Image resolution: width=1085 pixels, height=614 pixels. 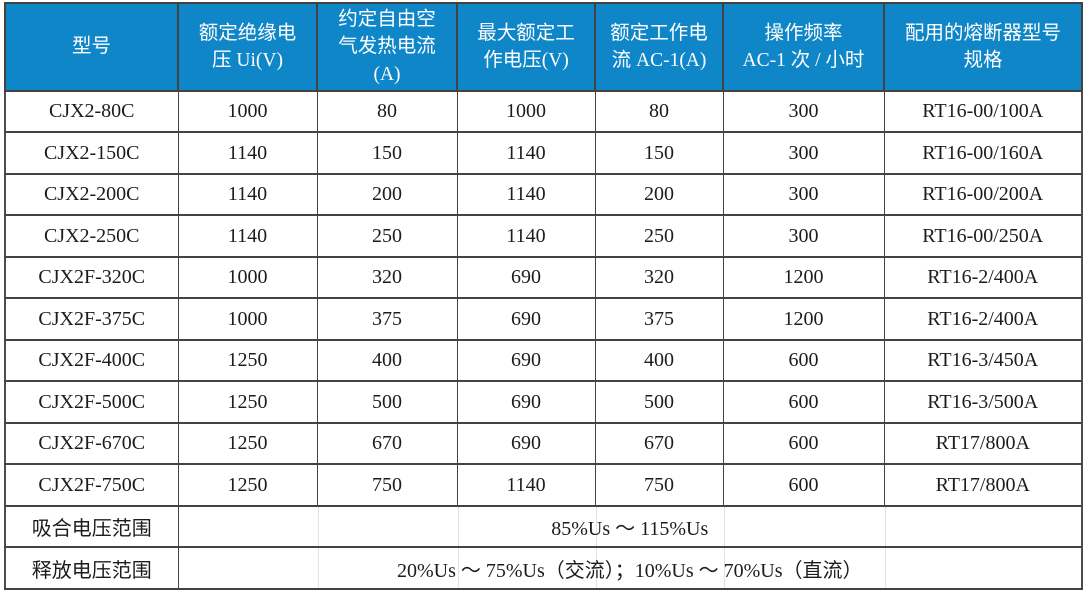 What do you see at coordinates (247, 47) in the screenshot?
I see `column-header: 额定绝缘电 压 Ui(V)` at bounding box center [247, 47].